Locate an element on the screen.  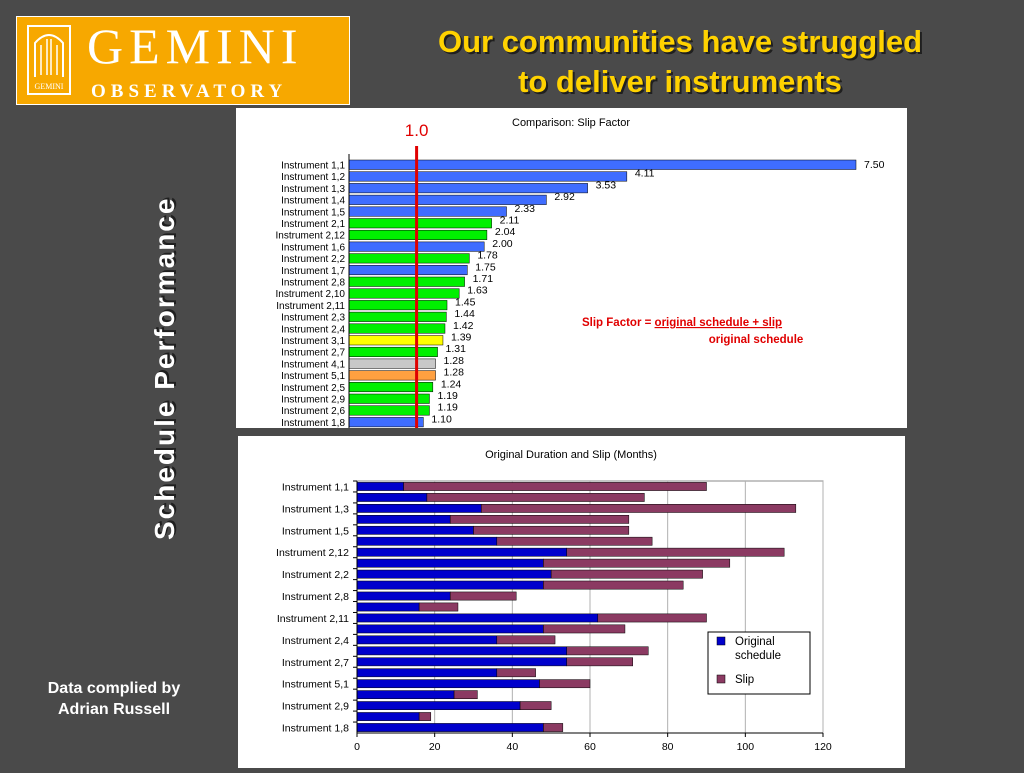
logo-main-text: GEMINI is located at coordinates (195, 46).